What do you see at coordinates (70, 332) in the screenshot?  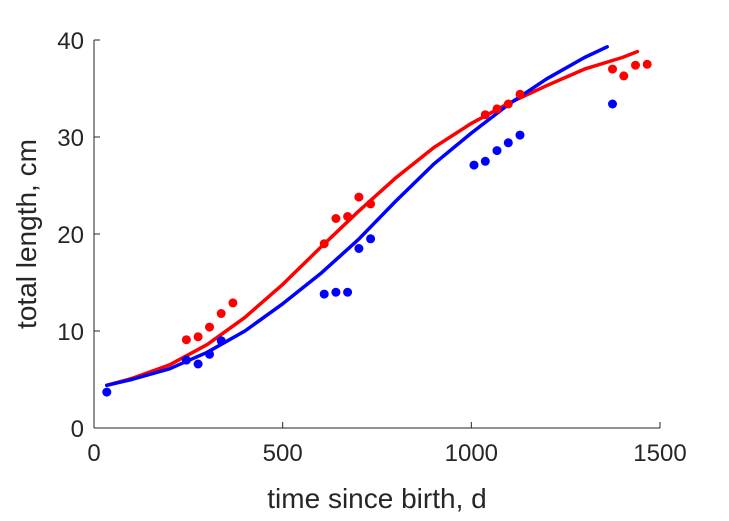 I see `y-tick-label: 10` at bounding box center [70, 332].